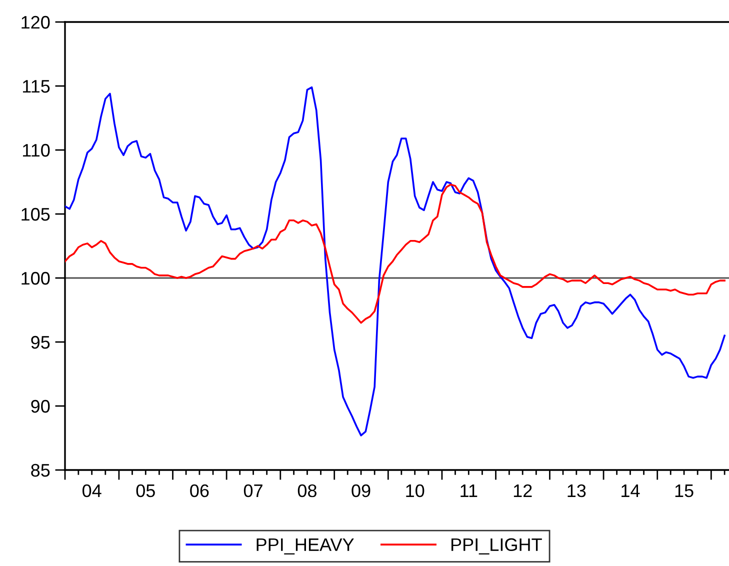  I want to click on y-tick-label: 90, so click(40, 406).